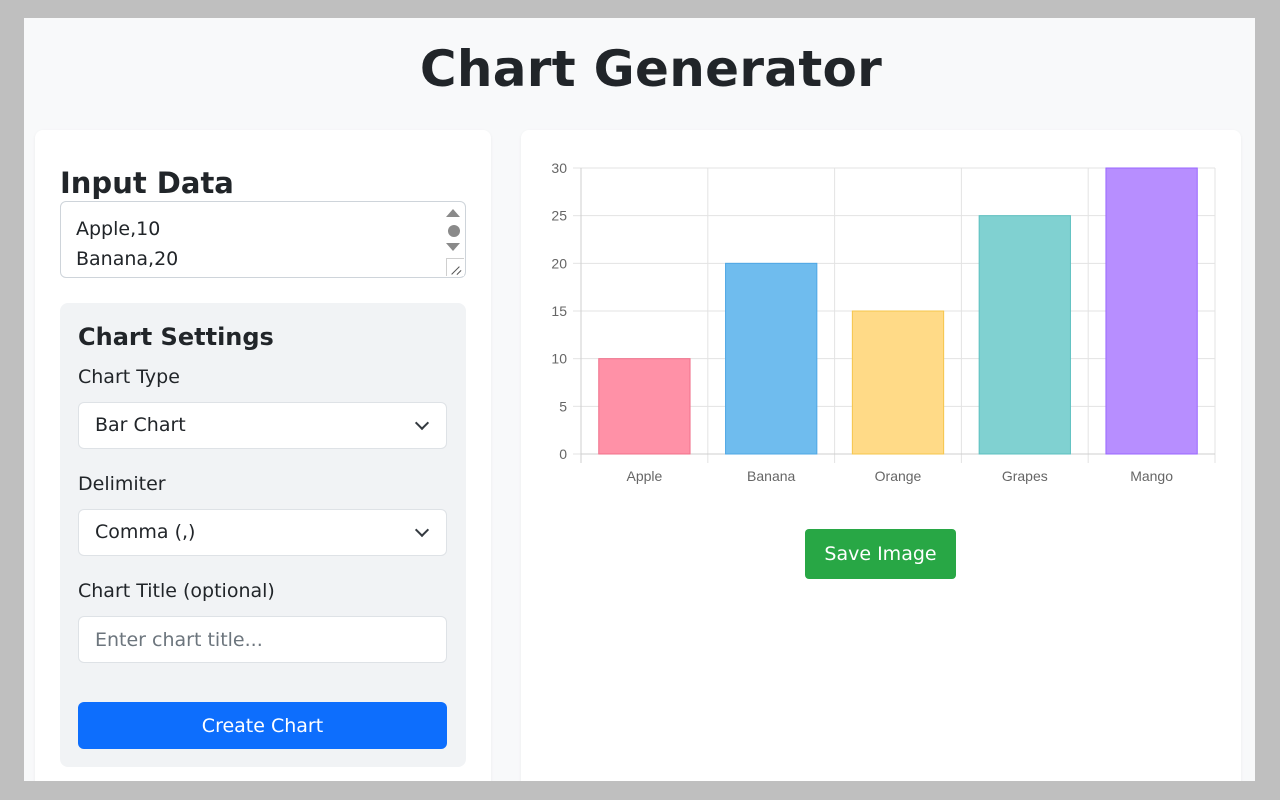  Describe the element at coordinates (145, 532) in the screenshot. I see `delimiter-selected-value: Comma (,)` at that location.